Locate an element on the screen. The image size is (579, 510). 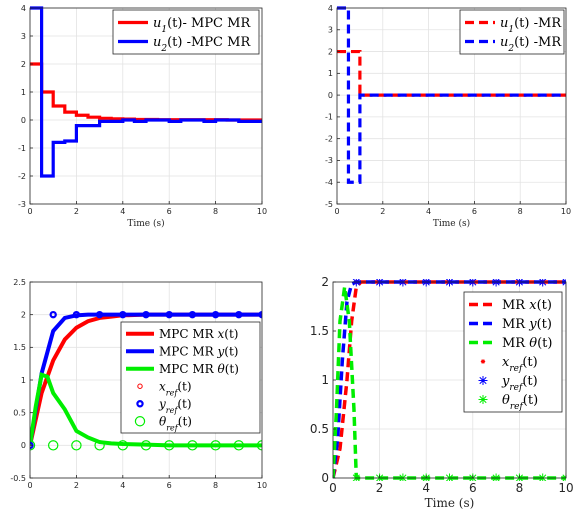
legend-label: u2(t) -MR is located at coordinates (531, 44).